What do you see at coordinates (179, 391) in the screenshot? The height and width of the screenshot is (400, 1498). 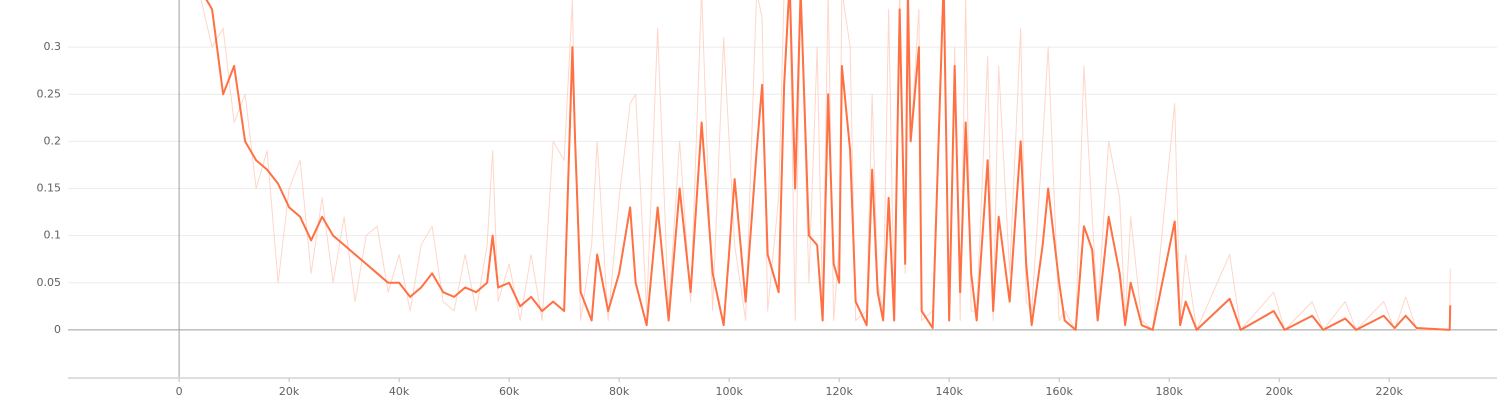 I see `x-tick-label: 0` at bounding box center [179, 391].